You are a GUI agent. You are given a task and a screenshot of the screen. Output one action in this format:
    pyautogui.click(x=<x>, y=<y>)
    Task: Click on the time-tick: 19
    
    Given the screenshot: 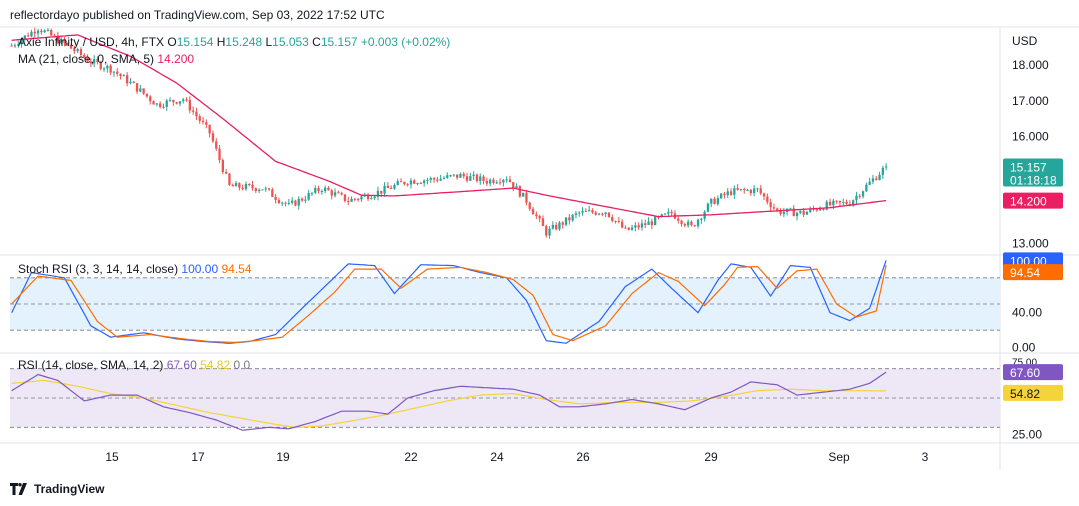 What is the action you would take?
    pyautogui.click(x=283, y=457)
    